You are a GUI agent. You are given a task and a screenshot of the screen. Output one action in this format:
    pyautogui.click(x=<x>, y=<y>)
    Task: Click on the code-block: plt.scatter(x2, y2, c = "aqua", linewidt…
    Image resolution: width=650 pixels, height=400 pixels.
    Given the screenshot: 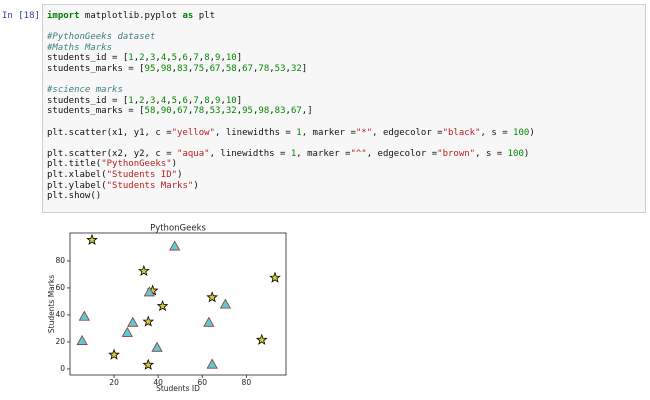 What is the action you would take?
    pyautogui.click(x=344, y=175)
    